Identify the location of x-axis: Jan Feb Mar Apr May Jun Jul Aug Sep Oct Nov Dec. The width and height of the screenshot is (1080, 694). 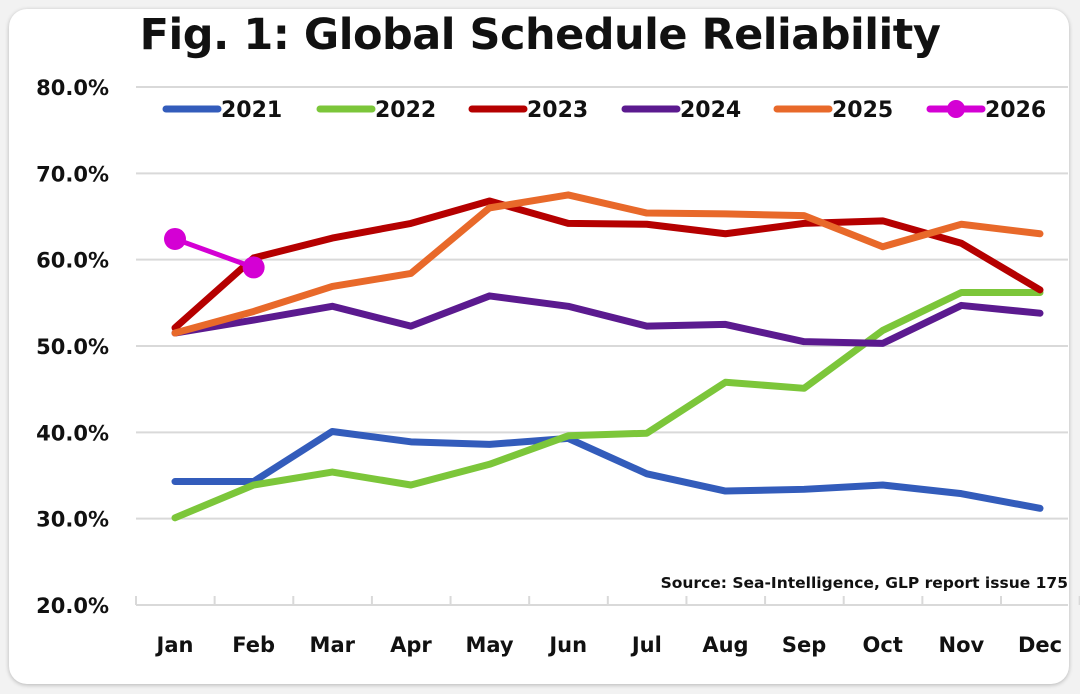
(607, 626).